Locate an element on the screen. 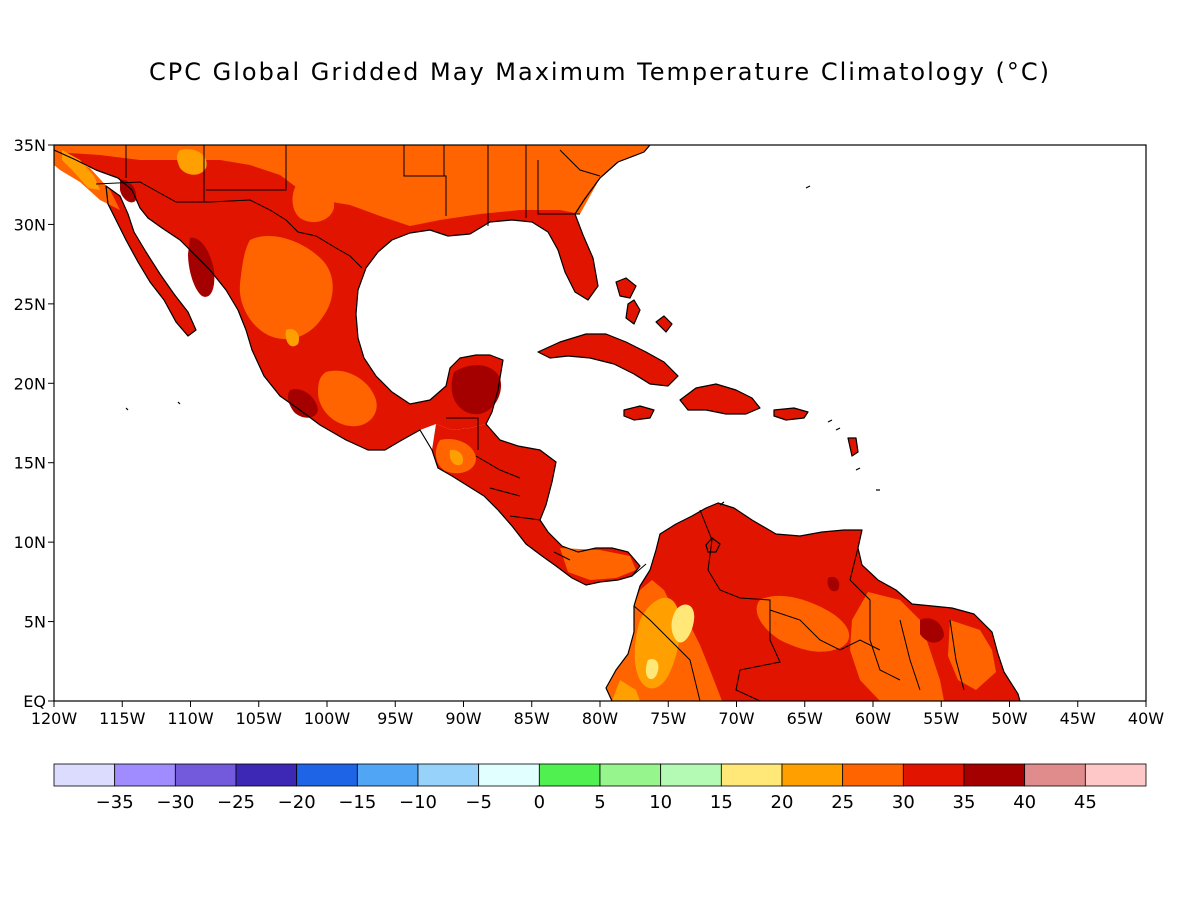  colorbar-label: 35 is located at coordinates (964, 802).